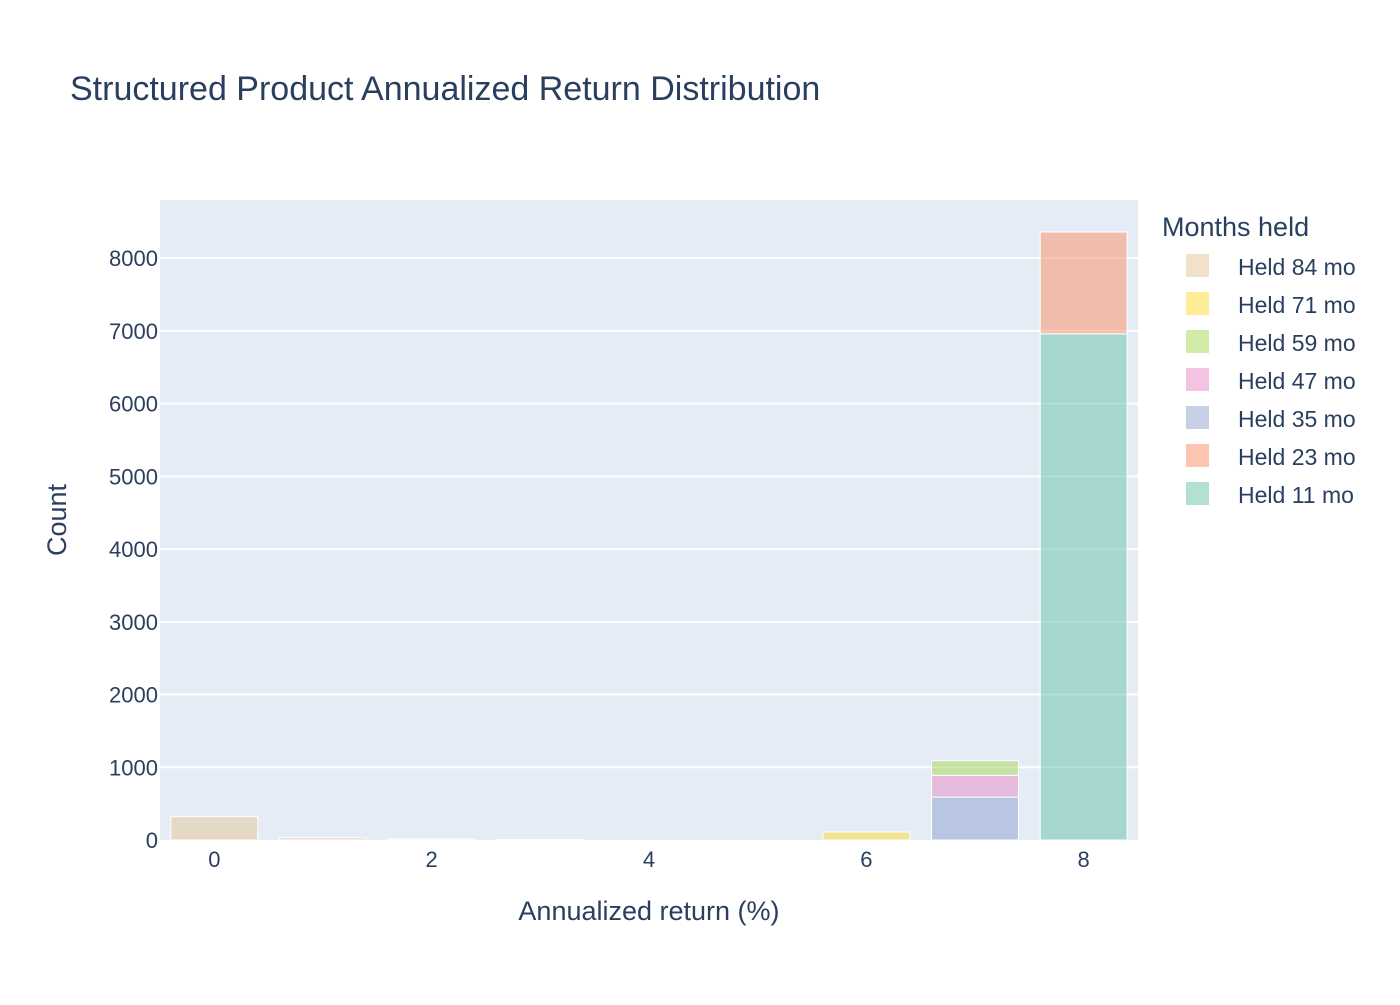 This screenshot has width=1400, height=1005. I want to click on x-tick-label: 8, so click(1084, 859).